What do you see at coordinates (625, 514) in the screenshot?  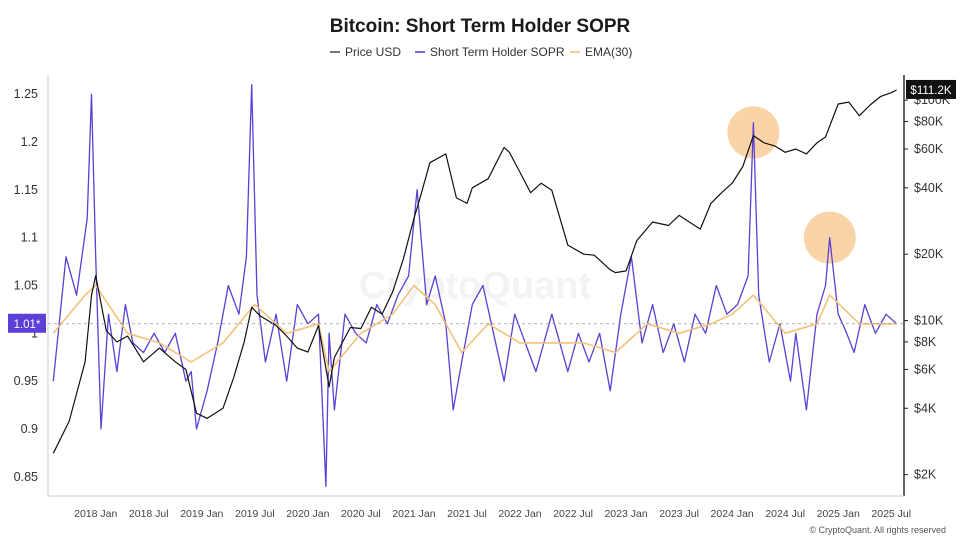 I see `x-tick-label: 2023 Jan` at bounding box center [625, 514].